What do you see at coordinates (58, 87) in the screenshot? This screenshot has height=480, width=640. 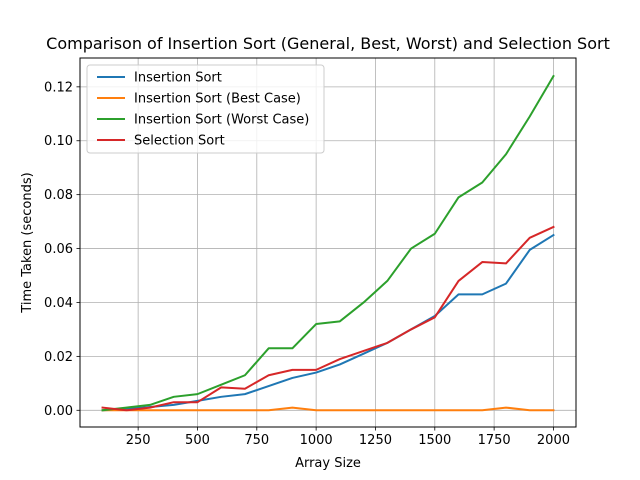 I see `y-tick-label: 0.12` at bounding box center [58, 87].